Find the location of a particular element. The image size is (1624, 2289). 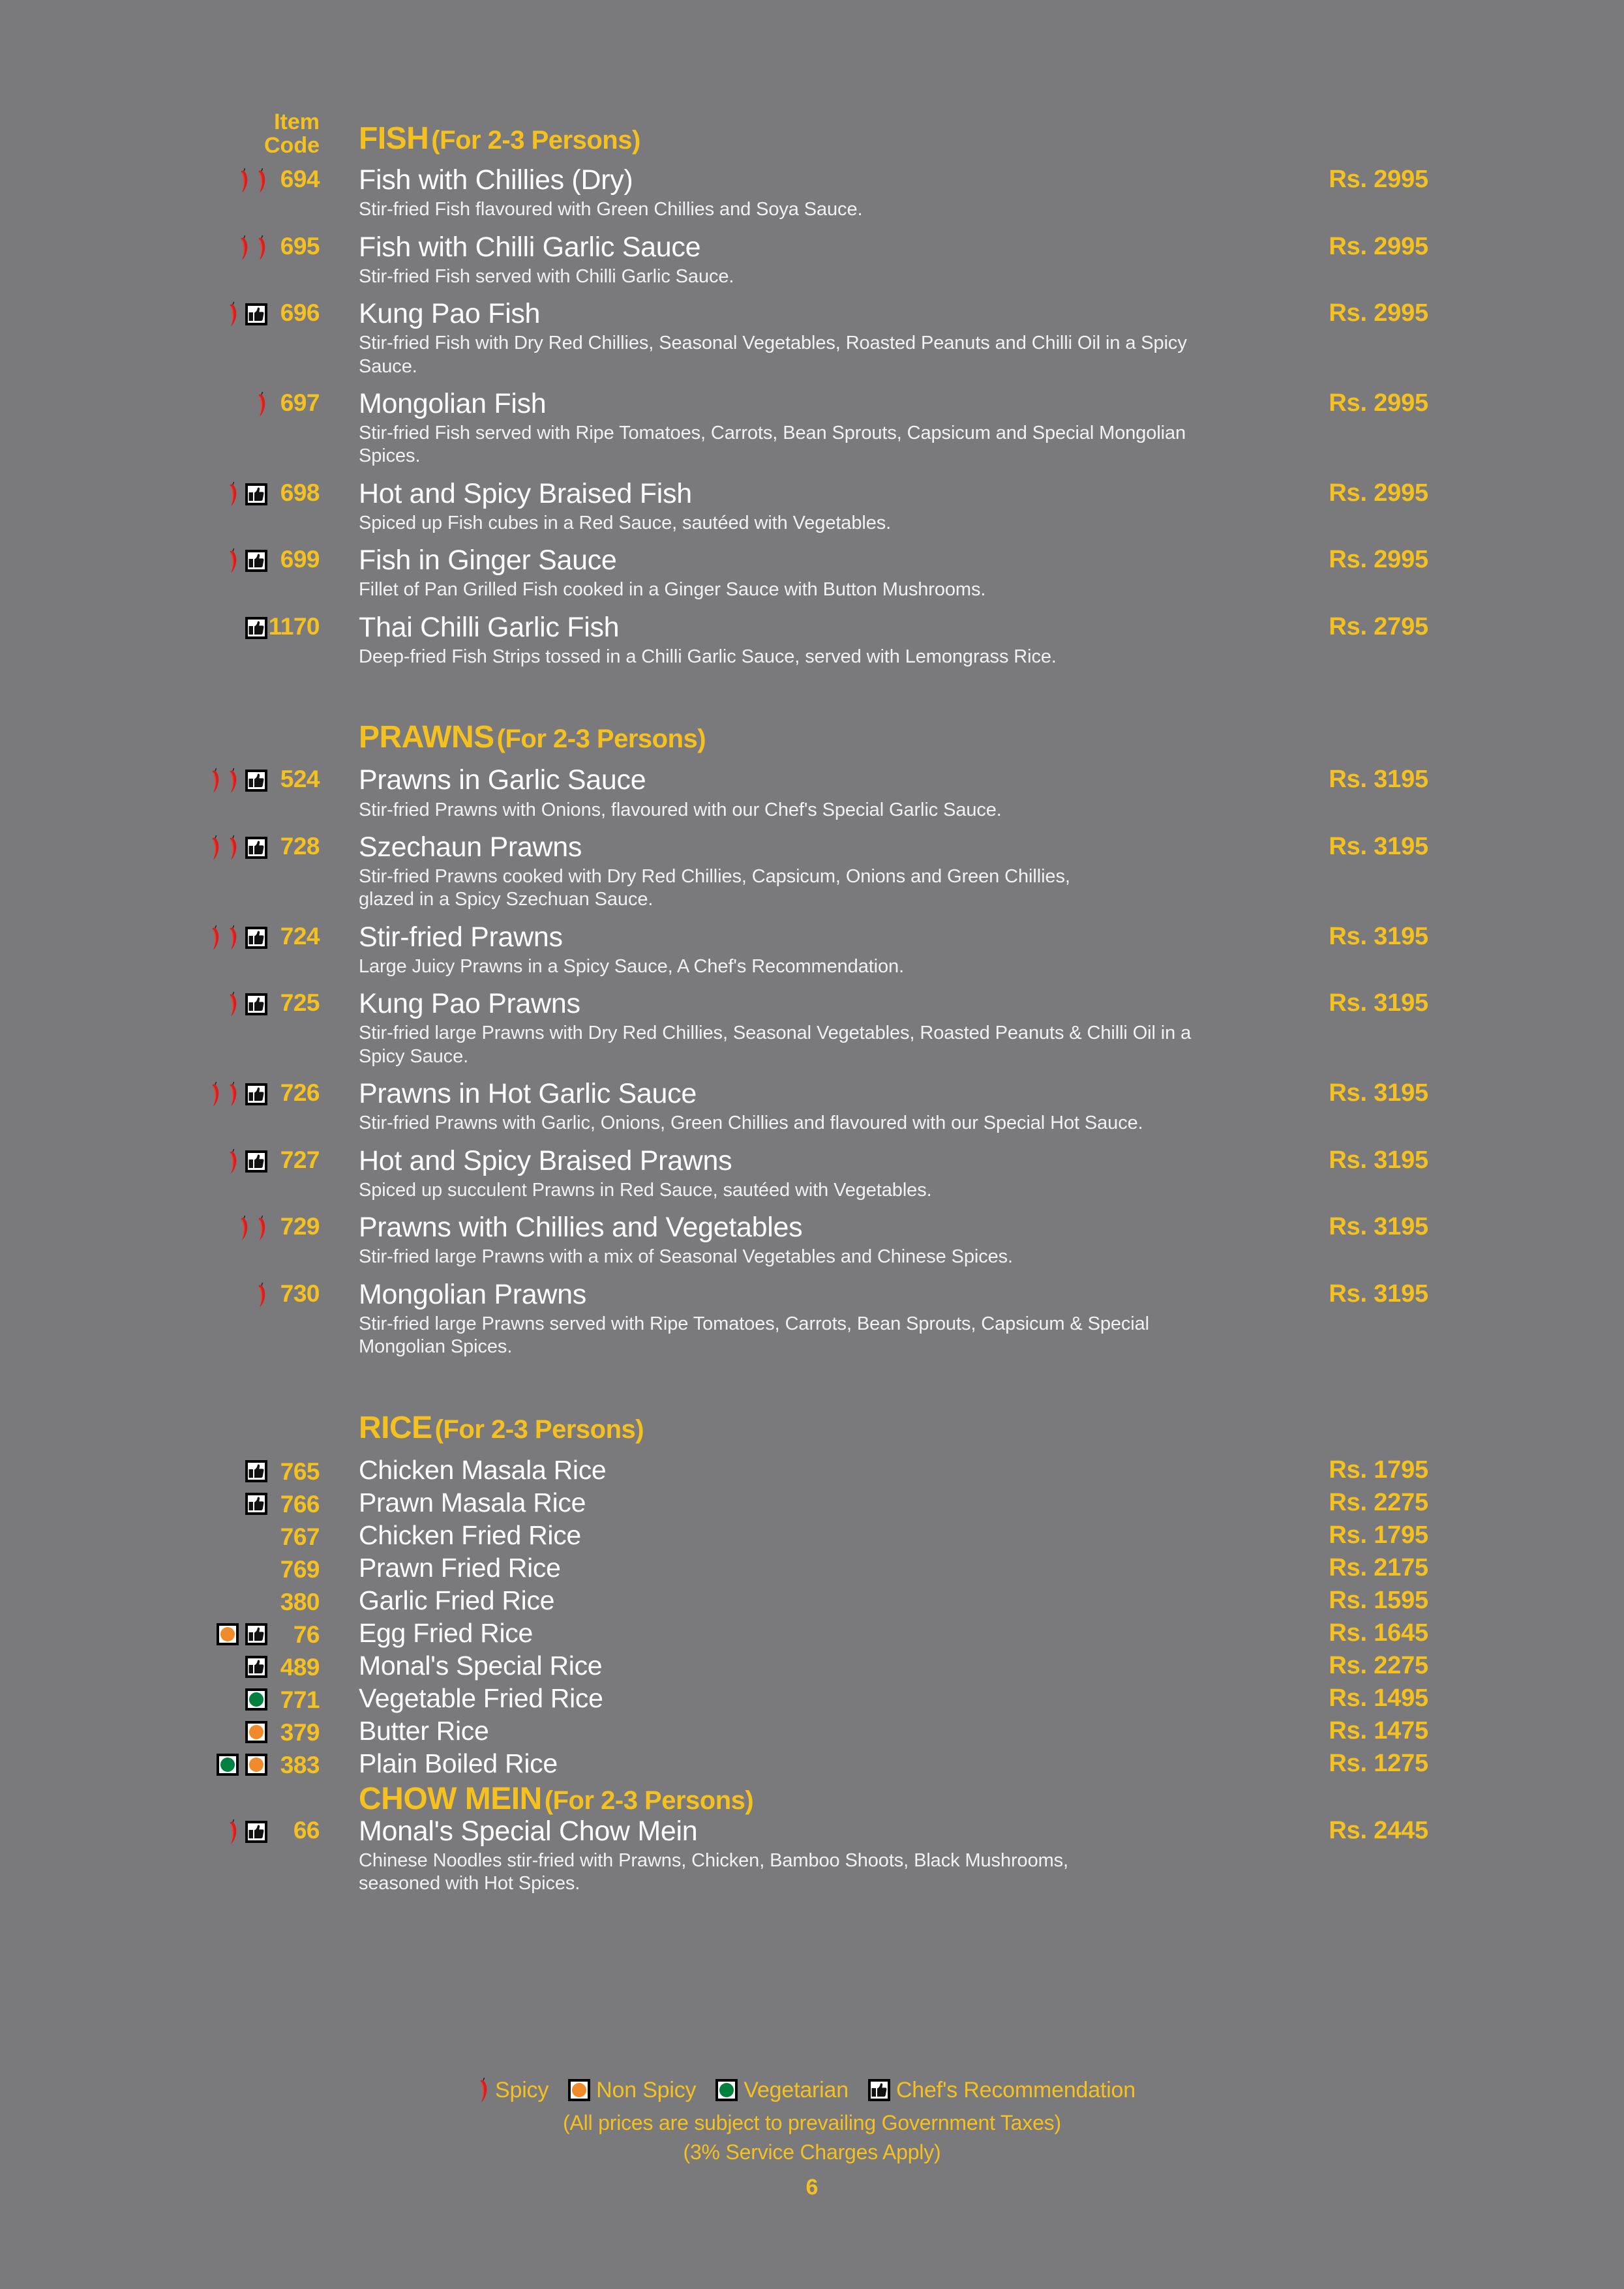

item-name: Fish with Chilli Garlic Sauce is located at coordinates (530, 247).